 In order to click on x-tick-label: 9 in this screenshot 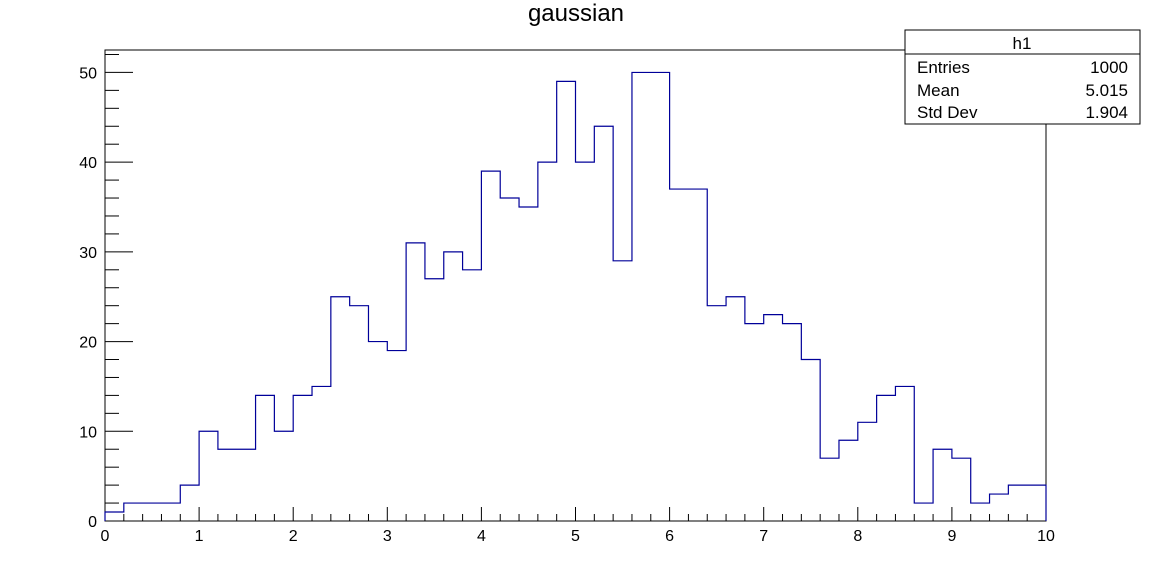, I will do `click(951, 536)`.